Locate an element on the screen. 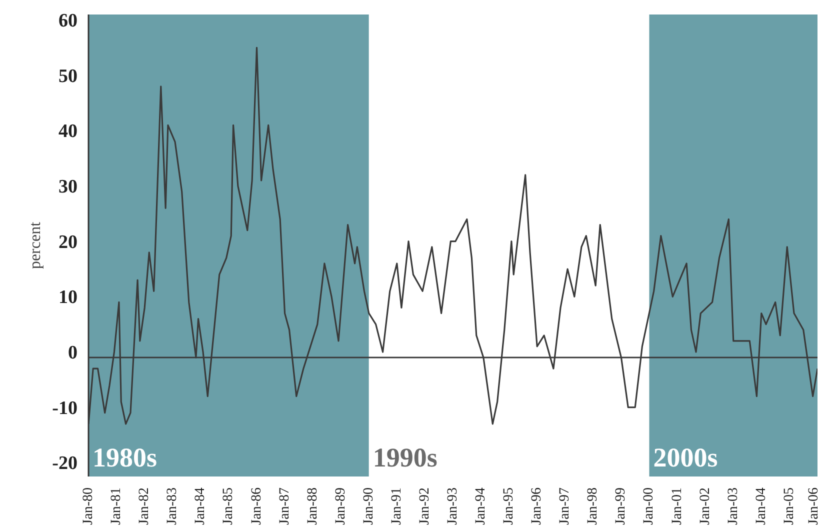 The height and width of the screenshot is (527, 821). y-tick-label: 60 is located at coordinates (68, 21).